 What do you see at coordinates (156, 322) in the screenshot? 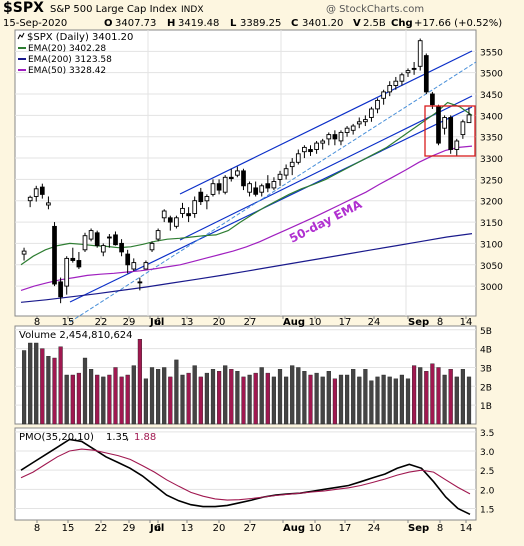
I see `x-tick-label: Jul` at bounding box center [156, 322].